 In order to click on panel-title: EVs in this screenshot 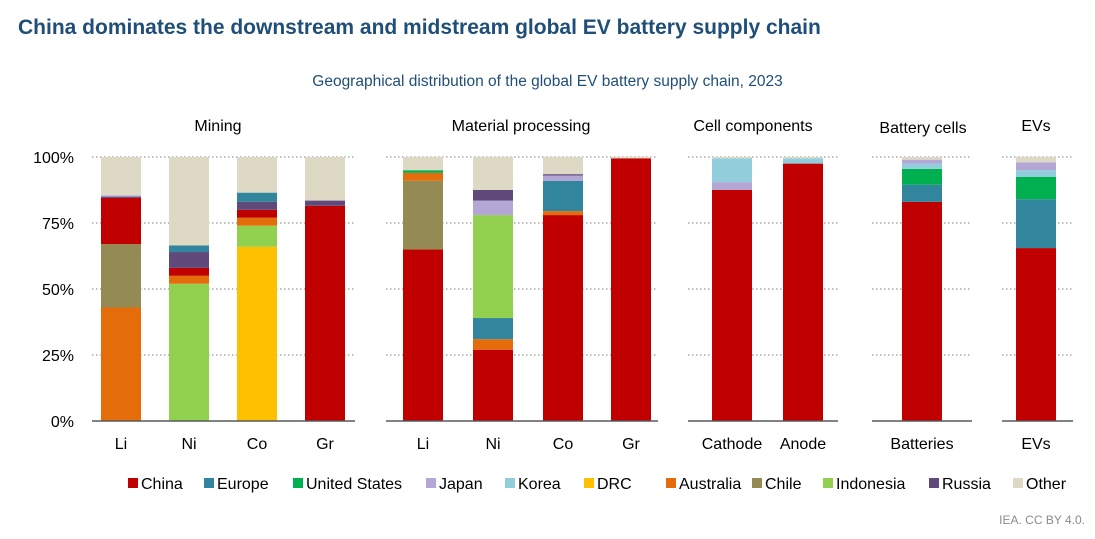, I will do `click(1035, 126)`.